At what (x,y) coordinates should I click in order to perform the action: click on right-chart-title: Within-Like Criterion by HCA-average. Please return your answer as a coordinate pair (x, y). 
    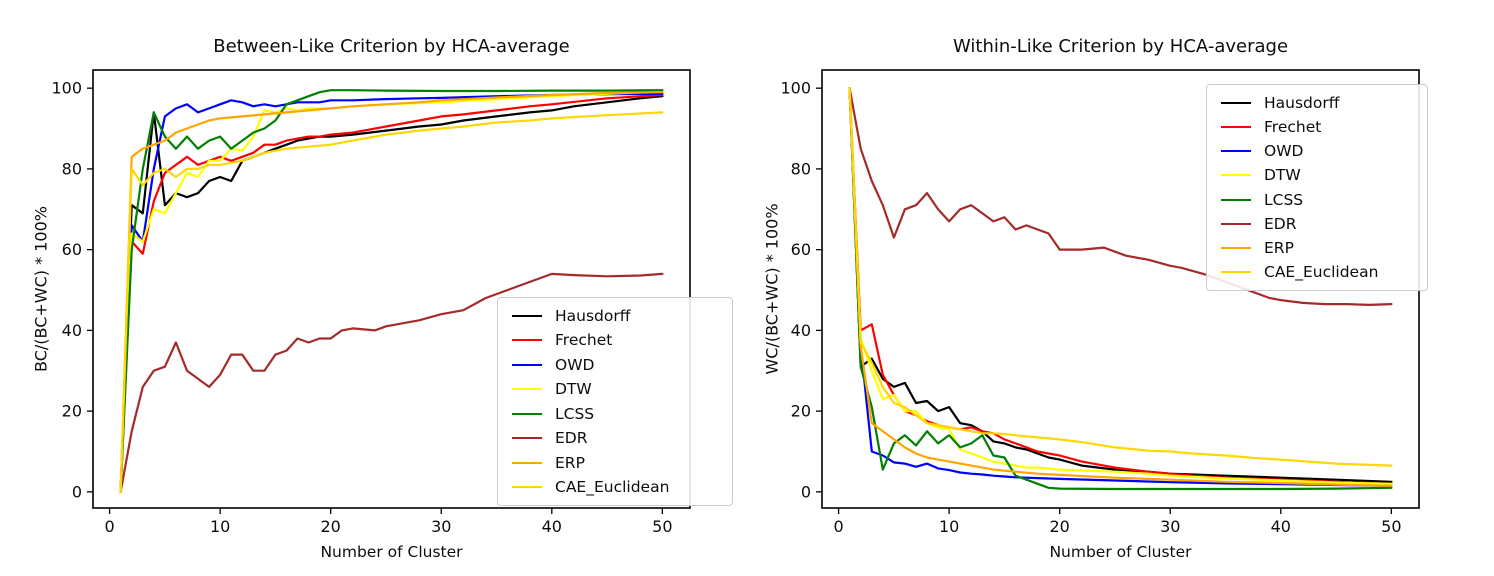
    Looking at the image, I should click on (1120, 46).